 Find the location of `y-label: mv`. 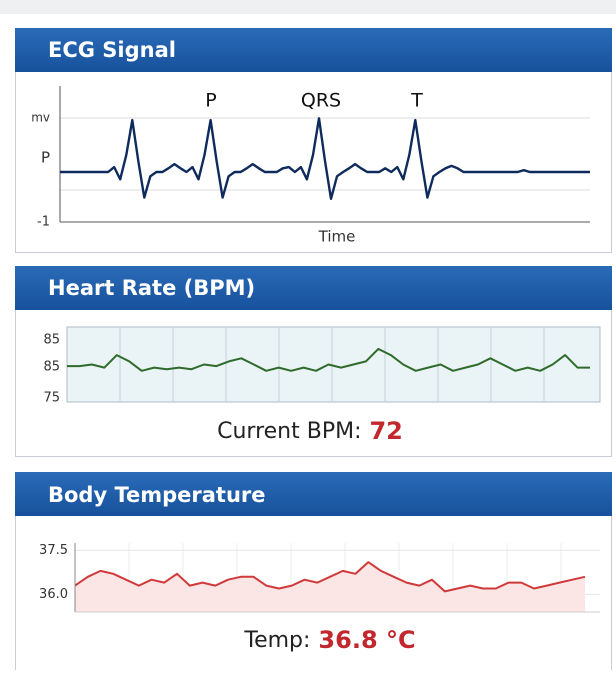

y-label: mv is located at coordinates (40, 118).